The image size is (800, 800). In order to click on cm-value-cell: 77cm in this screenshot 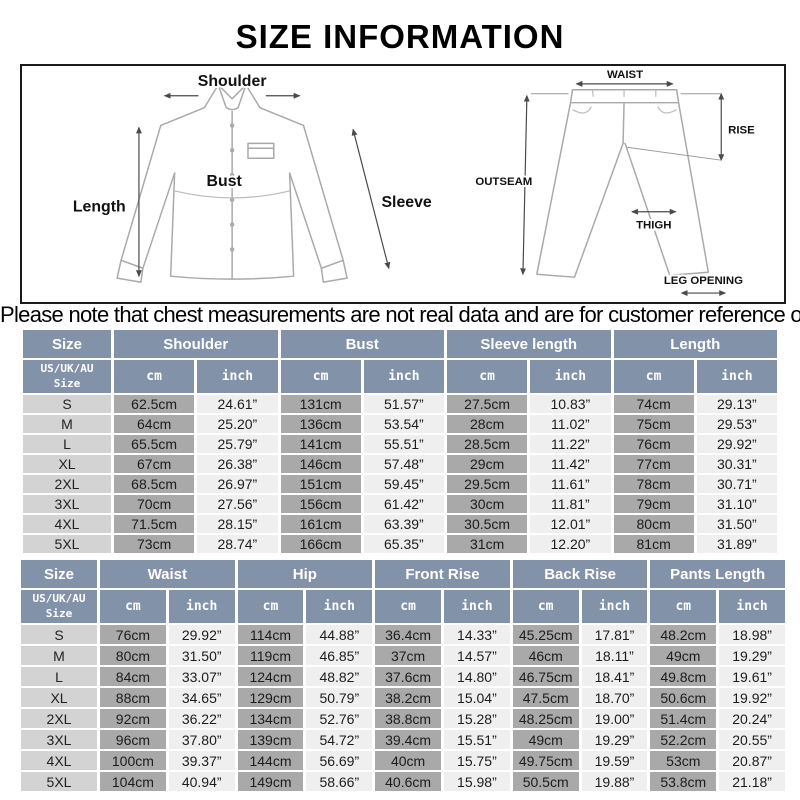, I will do `click(653, 464)`.